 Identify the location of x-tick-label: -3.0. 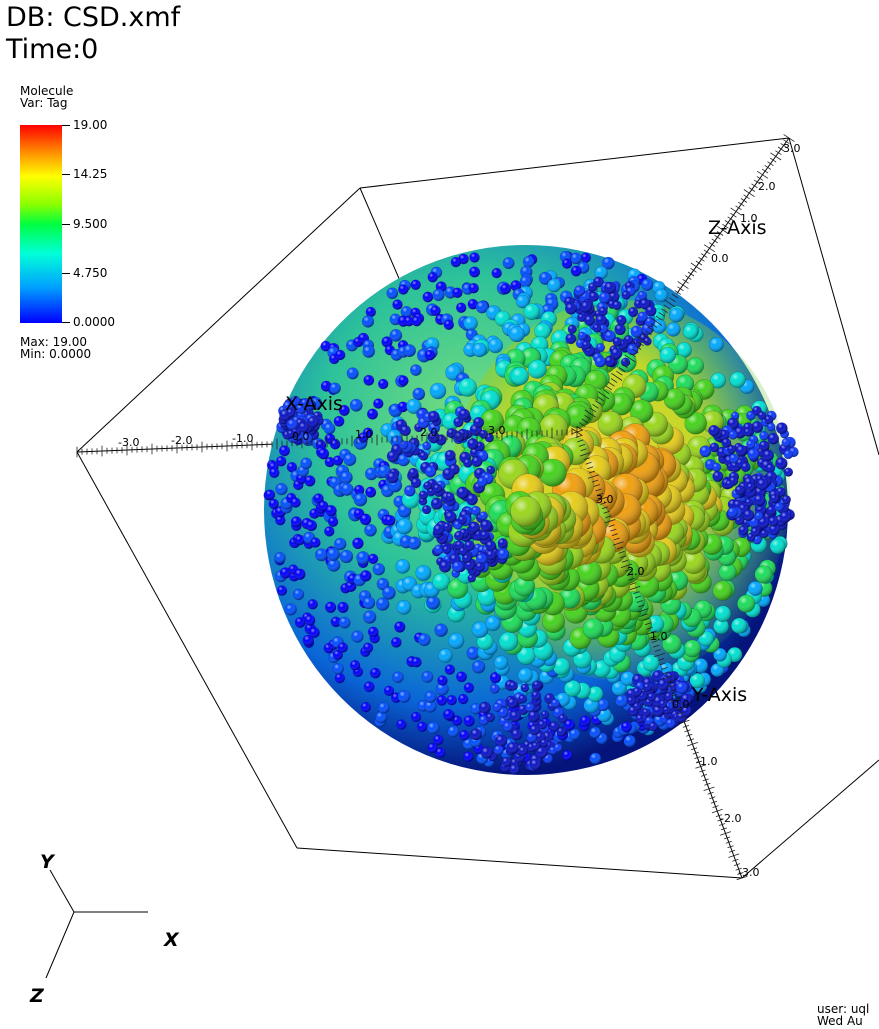
(128, 442).